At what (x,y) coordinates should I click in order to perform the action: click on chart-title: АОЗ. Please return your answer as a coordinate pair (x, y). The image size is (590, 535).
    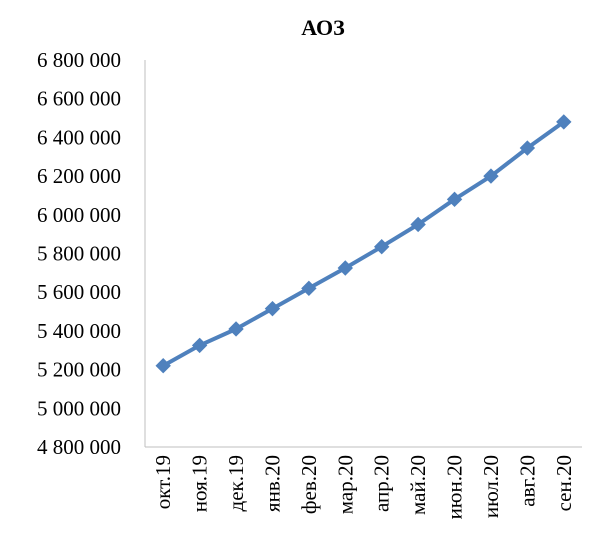
    Looking at the image, I should click on (323, 27).